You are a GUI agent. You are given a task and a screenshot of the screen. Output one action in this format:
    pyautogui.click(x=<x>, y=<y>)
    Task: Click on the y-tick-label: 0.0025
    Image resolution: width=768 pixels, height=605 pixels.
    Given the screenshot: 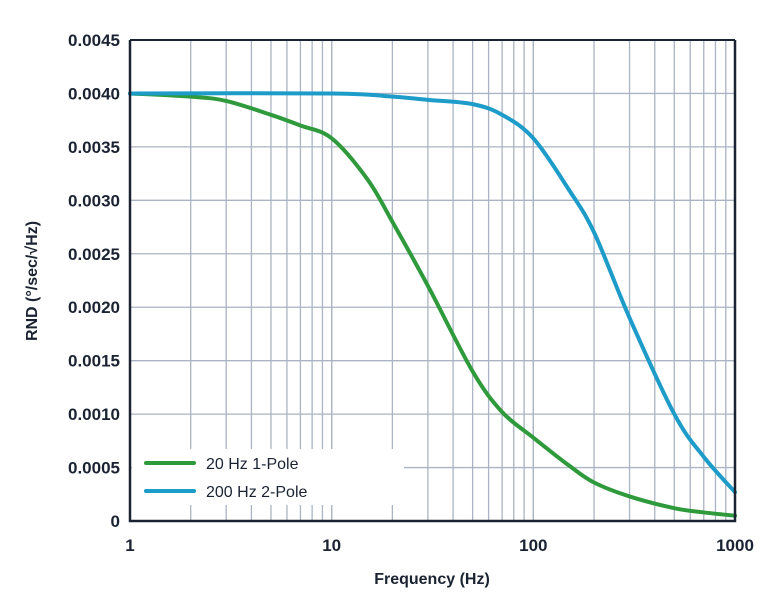 What is the action you would take?
    pyautogui.click(x=94, y=254)
    